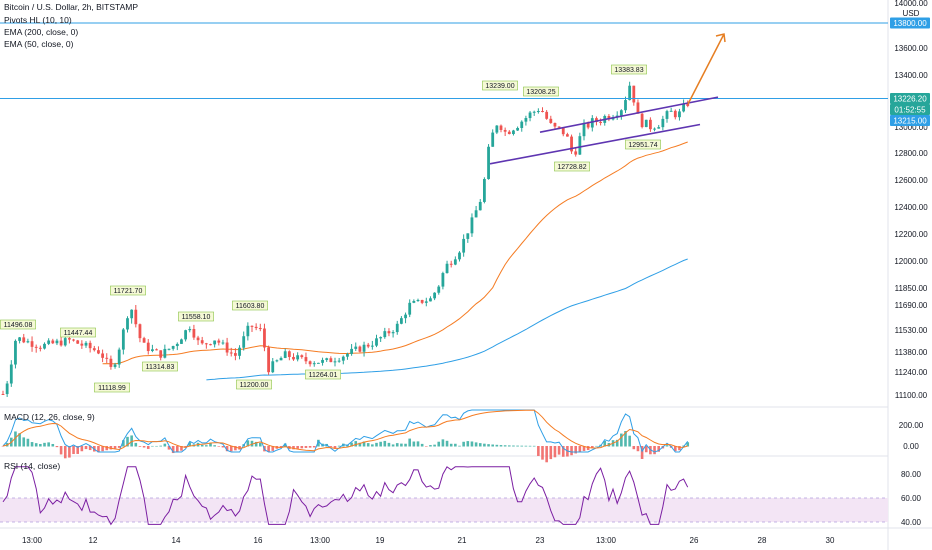 Image resolution: width=932 pixels, height=550 pixels. I want to click on macd-title: MACD (12, 26, close, 9), so click(49, 417).